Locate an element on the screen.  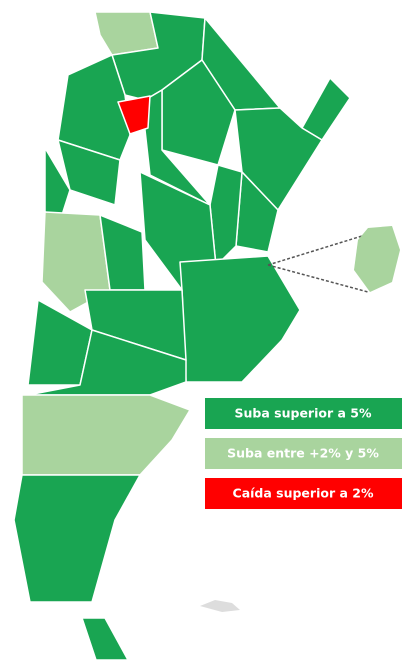
legend-label: Suba entre +2% y 5% is located at coordinates (303, 453).